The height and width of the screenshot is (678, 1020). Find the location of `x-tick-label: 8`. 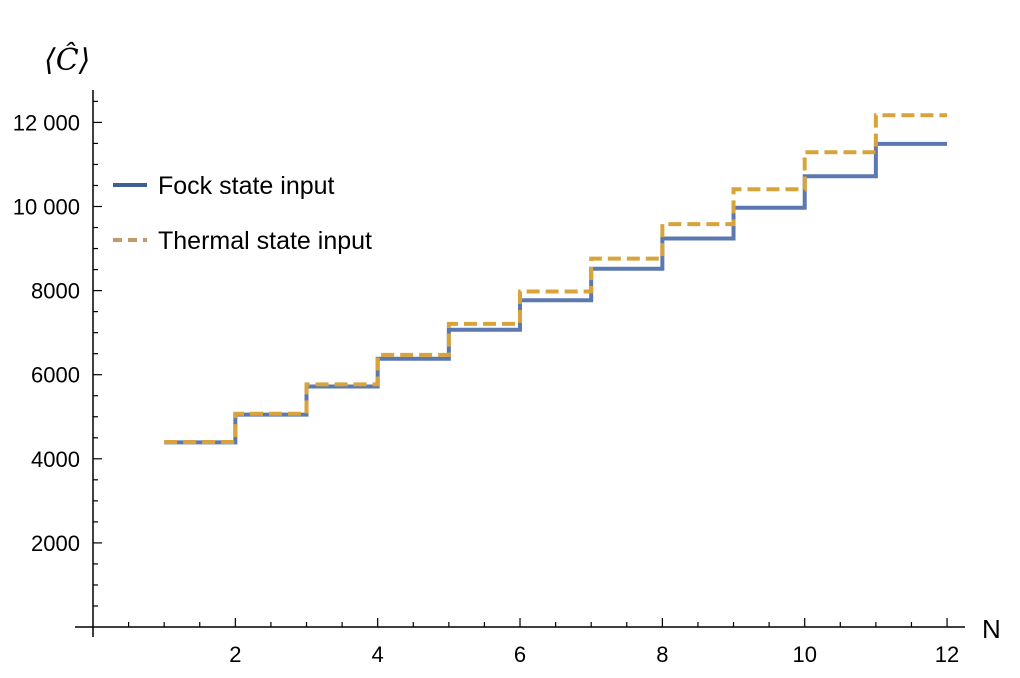

x-tick-label: 8 is located at coordinates (662, 654).